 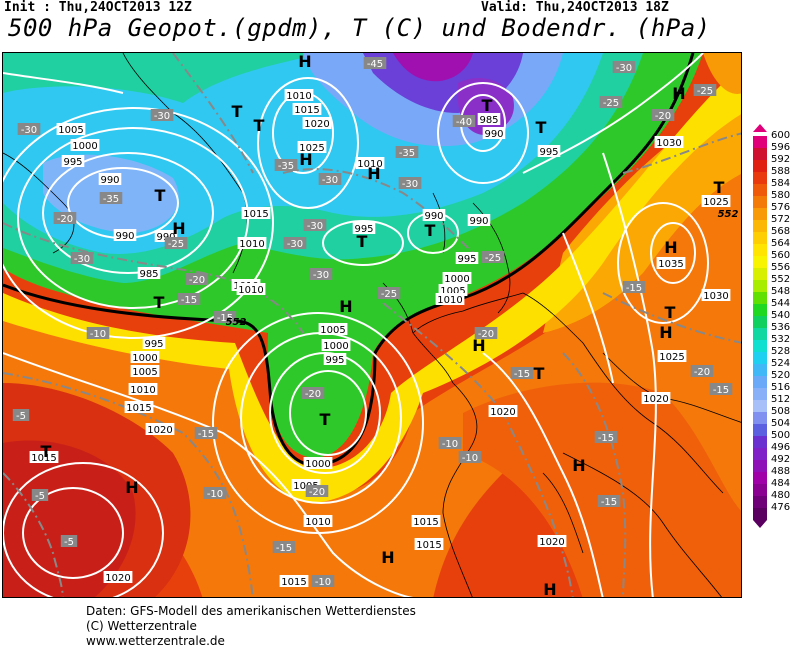 What do you see at coordinates (781, 219) in the screenshot?
I see `legend-label: 572` at bounding box center [781, 219].